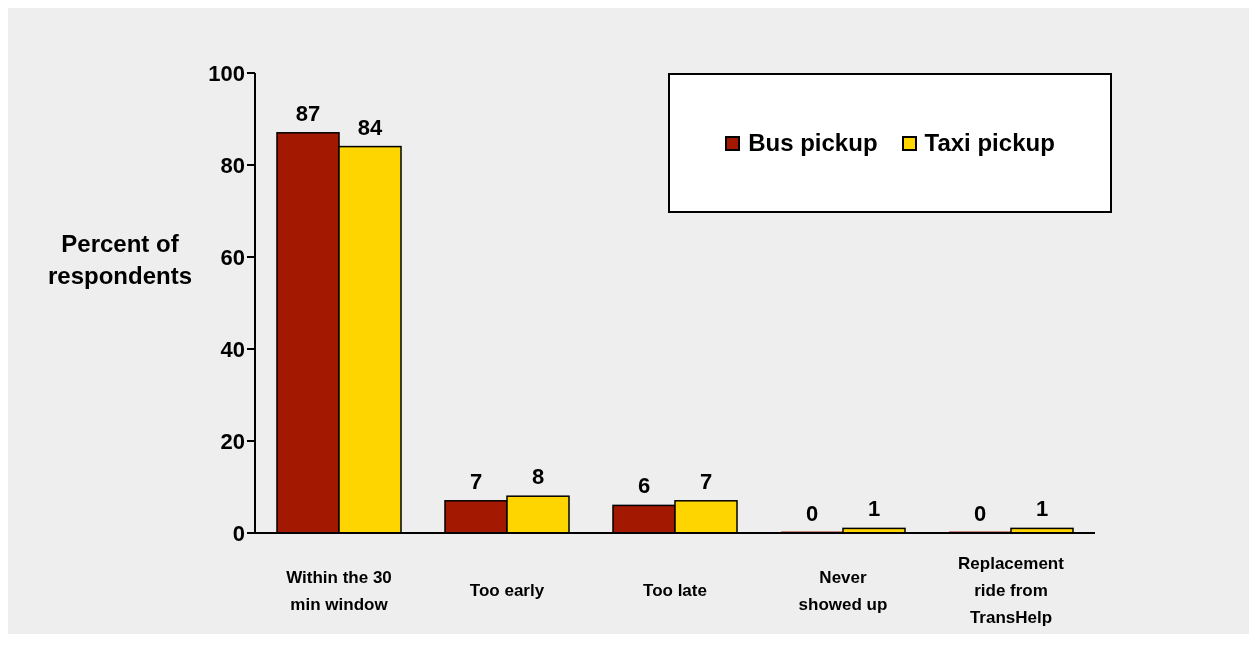 The height and width of the screenshot is (646, 1257). Describe the element at coordinates (308, 113) in the screenshot. I see `data-label: 87` at that location.